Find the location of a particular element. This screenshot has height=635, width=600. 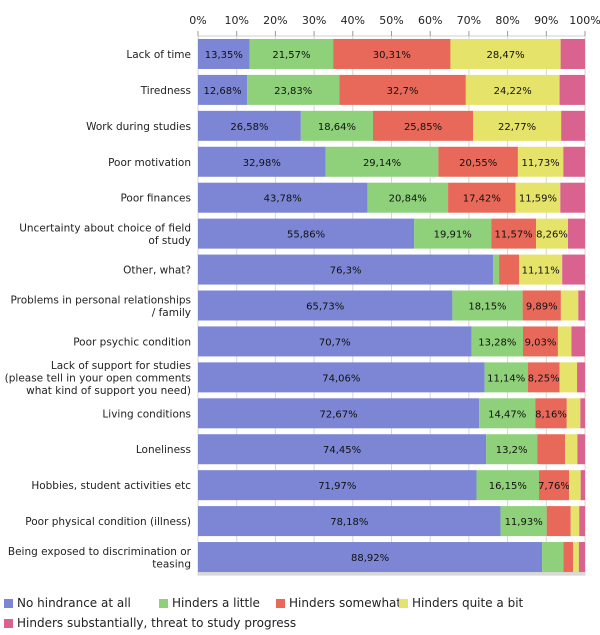

legend-label-no-hindrance: No hindrance at all is located at coordinates (74, 603).